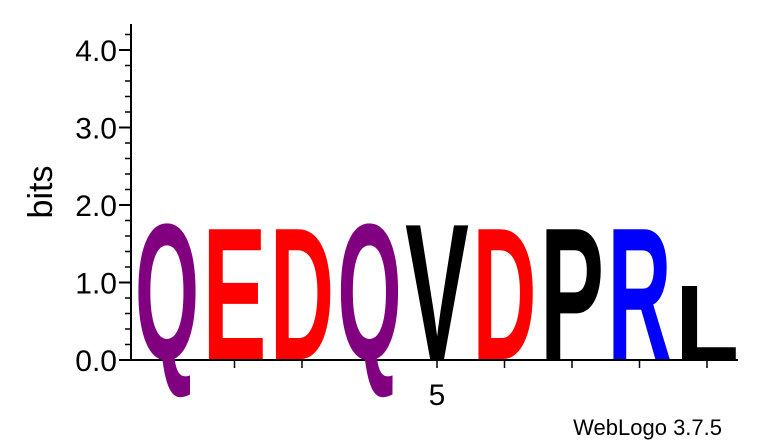  What do you see at coordinates (572, 294) in the screenshot?
I see `logo-letter-p: P` at bounding box center [572, 294].